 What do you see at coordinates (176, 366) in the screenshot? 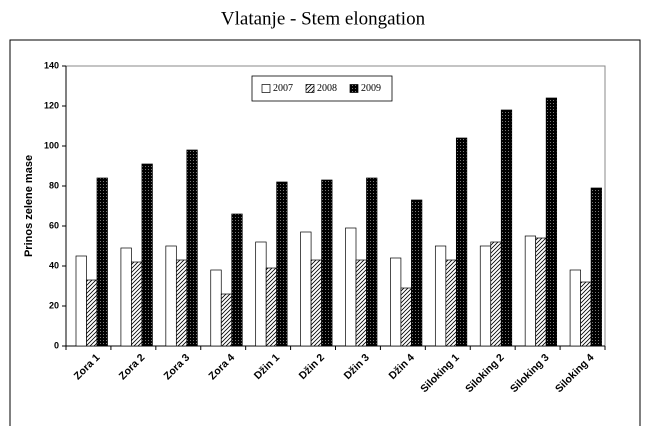
I see `x-tick-label: Zora 3` at bounding box center [176, 366].